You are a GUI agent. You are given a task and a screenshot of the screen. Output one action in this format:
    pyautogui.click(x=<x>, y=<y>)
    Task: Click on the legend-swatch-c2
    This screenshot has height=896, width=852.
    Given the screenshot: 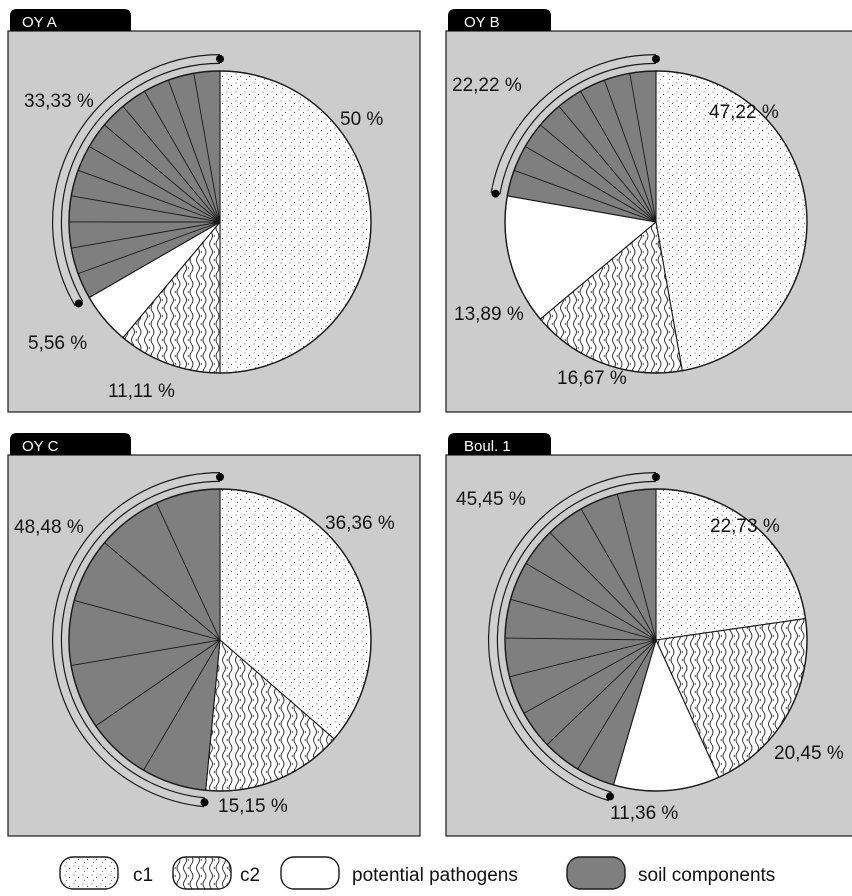 What is the action you would take?
    pyautogui.click(x=202, y=873)
    